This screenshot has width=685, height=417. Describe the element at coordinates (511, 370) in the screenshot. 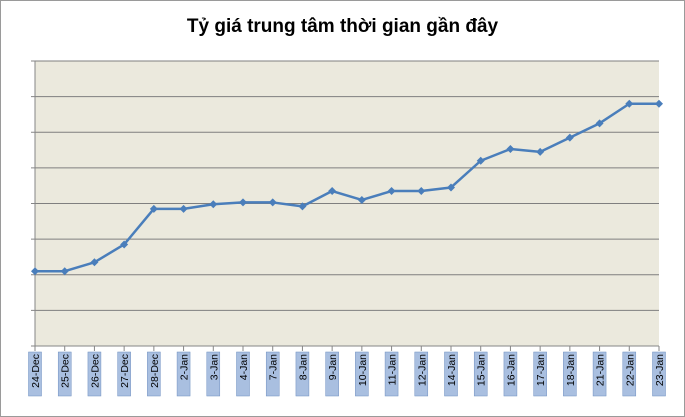

I see `x-tick-label: 16-Jan` at that location.